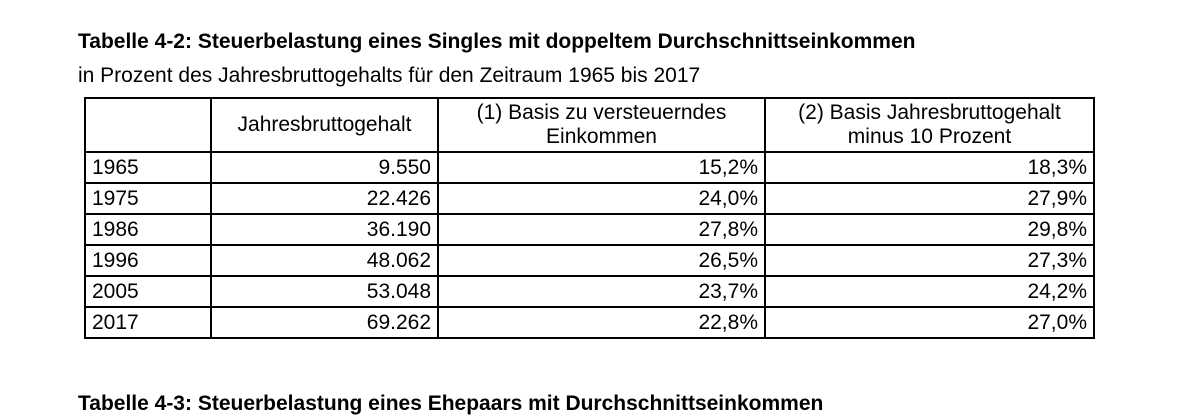 The image size is (1200, 420). Describe the element at coordinates (929, 291) in the screenshot. I see `cell-basis2: 24,2%` at that location.